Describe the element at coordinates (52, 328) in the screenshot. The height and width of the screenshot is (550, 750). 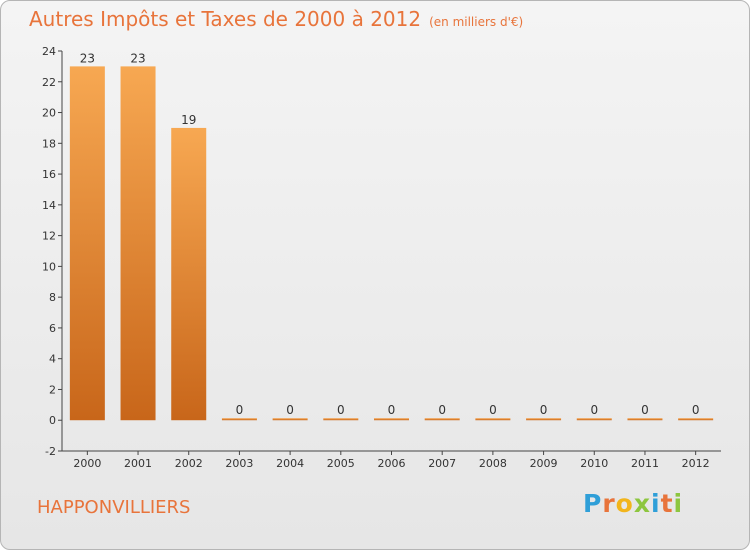
I see `y-tick-label: 6` at that location.